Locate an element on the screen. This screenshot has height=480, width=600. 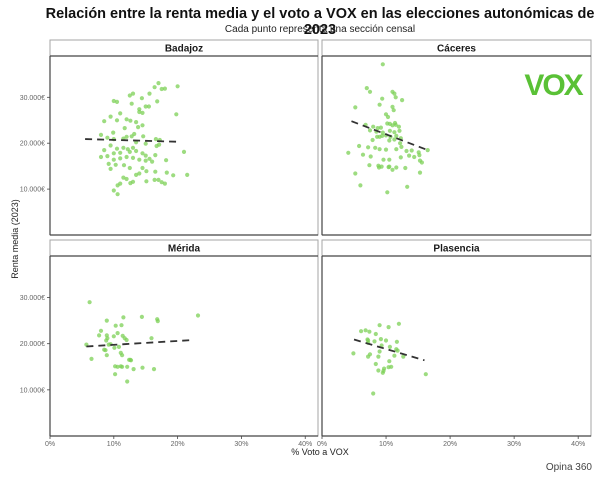
x-tick-label: 10% is located at coordinates (114, 444).